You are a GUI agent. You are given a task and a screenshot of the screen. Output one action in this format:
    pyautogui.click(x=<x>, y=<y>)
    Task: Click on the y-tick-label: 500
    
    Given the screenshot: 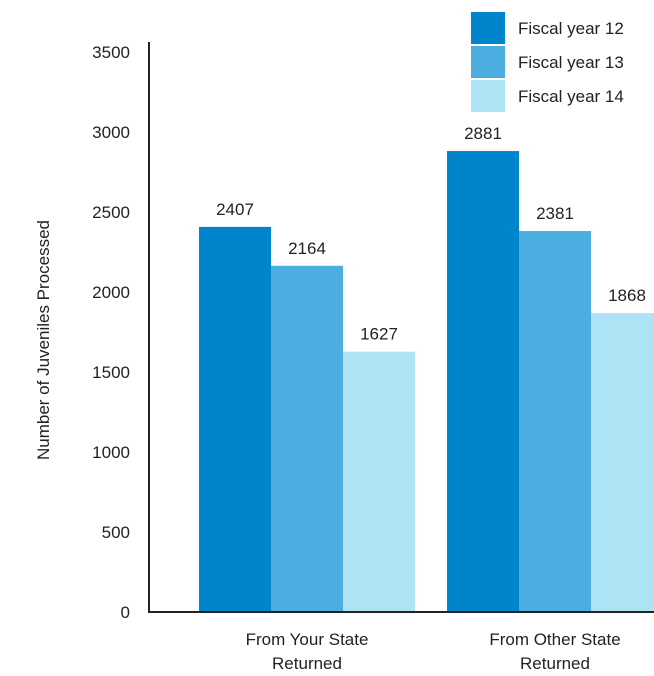 What is the action you would take?
    pyautogui.click(x=116, y=532)
    